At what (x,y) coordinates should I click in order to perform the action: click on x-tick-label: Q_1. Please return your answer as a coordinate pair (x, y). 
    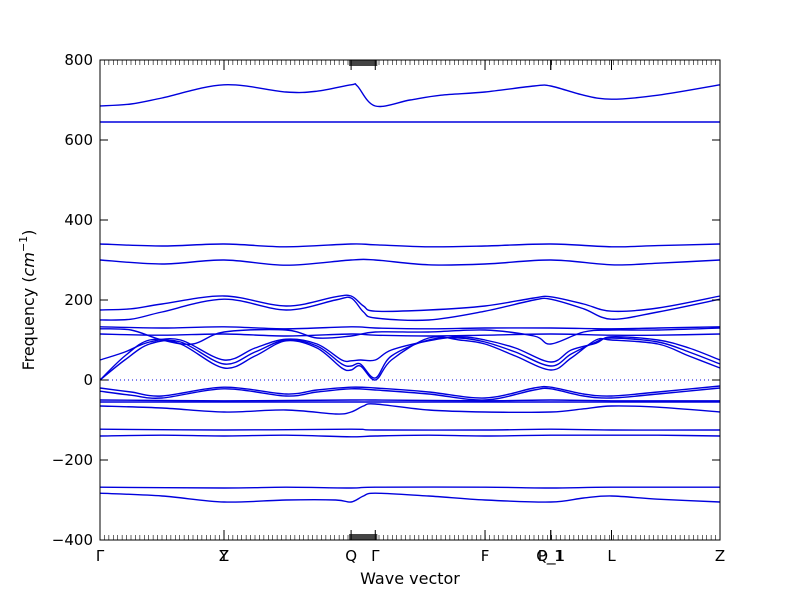
    Looking at the image, I should click on (550, 556).